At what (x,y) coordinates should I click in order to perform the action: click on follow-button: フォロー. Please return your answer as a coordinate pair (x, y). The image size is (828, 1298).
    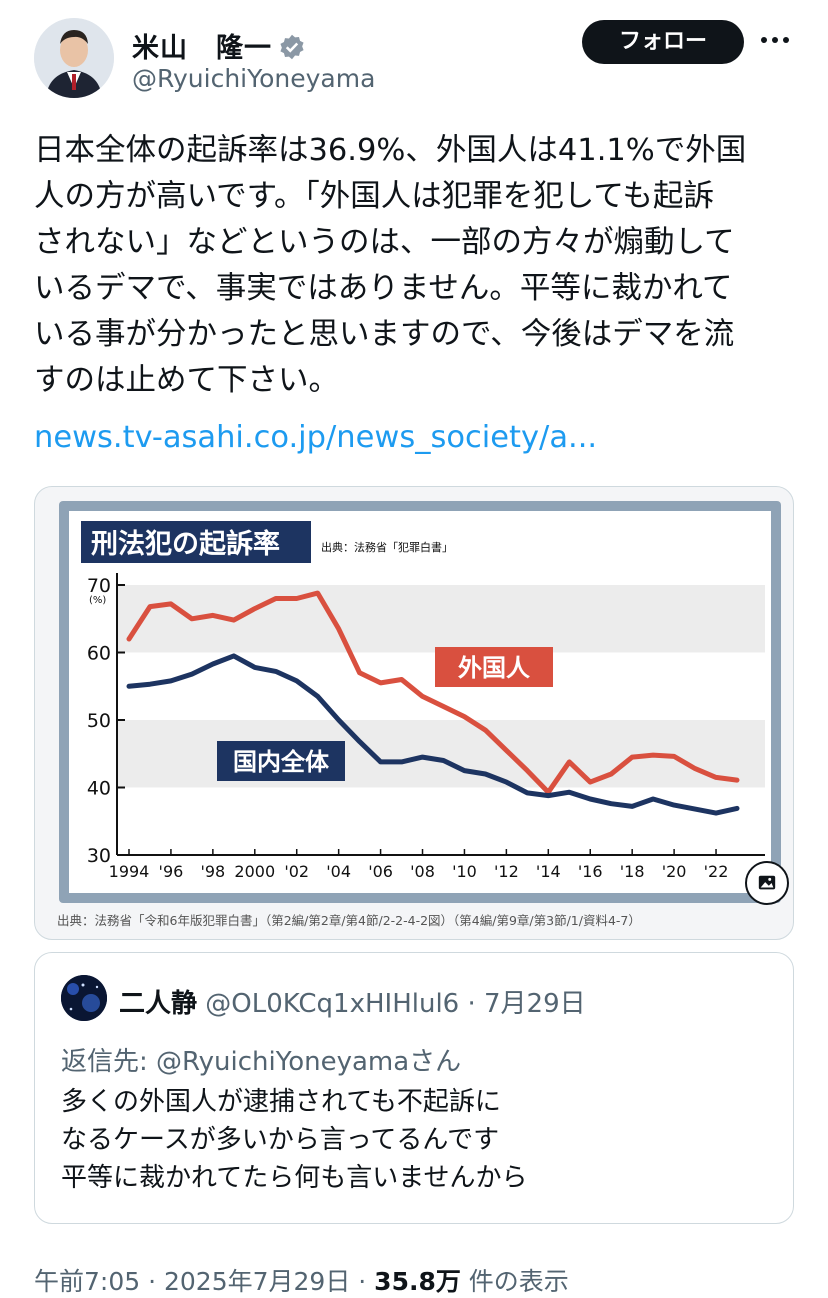
    Looking at the image, I should click on (663, 42).